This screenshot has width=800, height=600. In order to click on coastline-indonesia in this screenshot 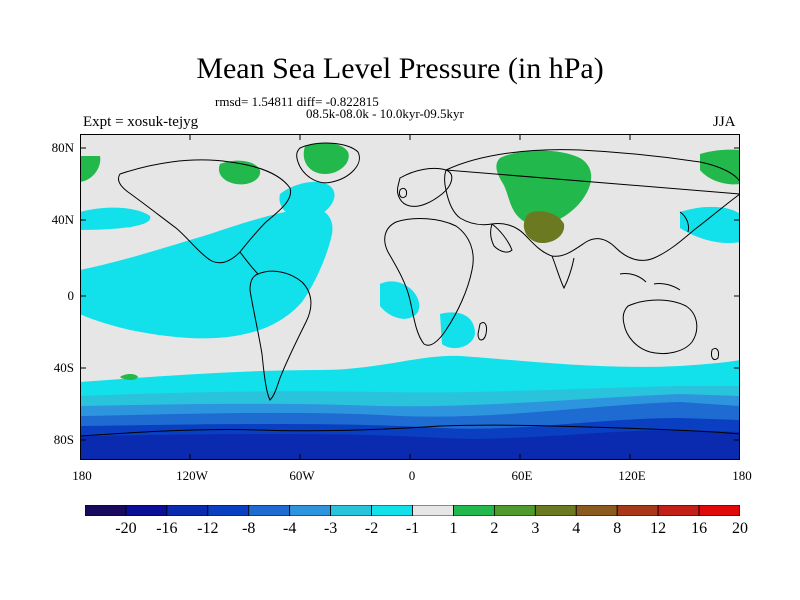, I will do `click(650, 282)`.